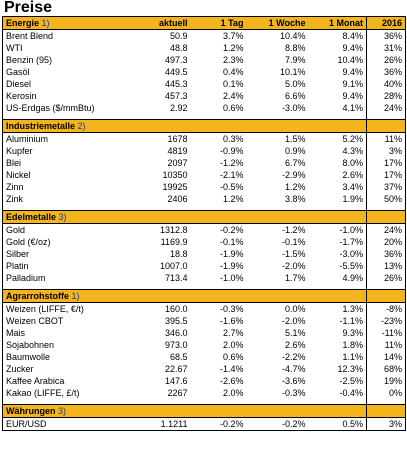 The image size is (407, 464). What do you see at coordinates (19, 84) in the screenshot?
I see `commodity-name: Diesel` at bounding box center [19, 84].